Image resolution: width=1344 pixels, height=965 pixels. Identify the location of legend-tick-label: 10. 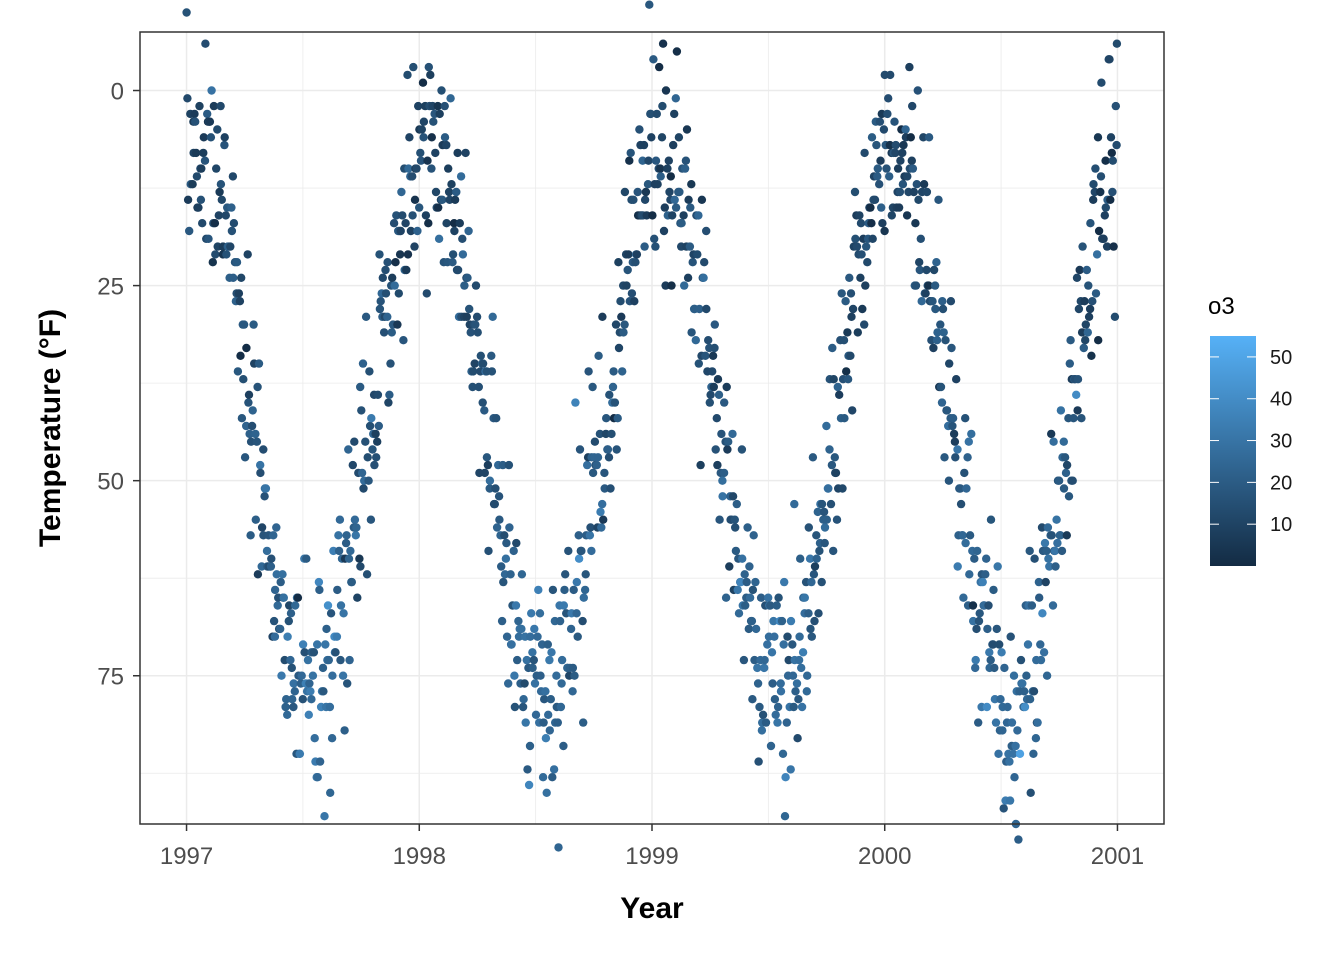
(1281, 525).